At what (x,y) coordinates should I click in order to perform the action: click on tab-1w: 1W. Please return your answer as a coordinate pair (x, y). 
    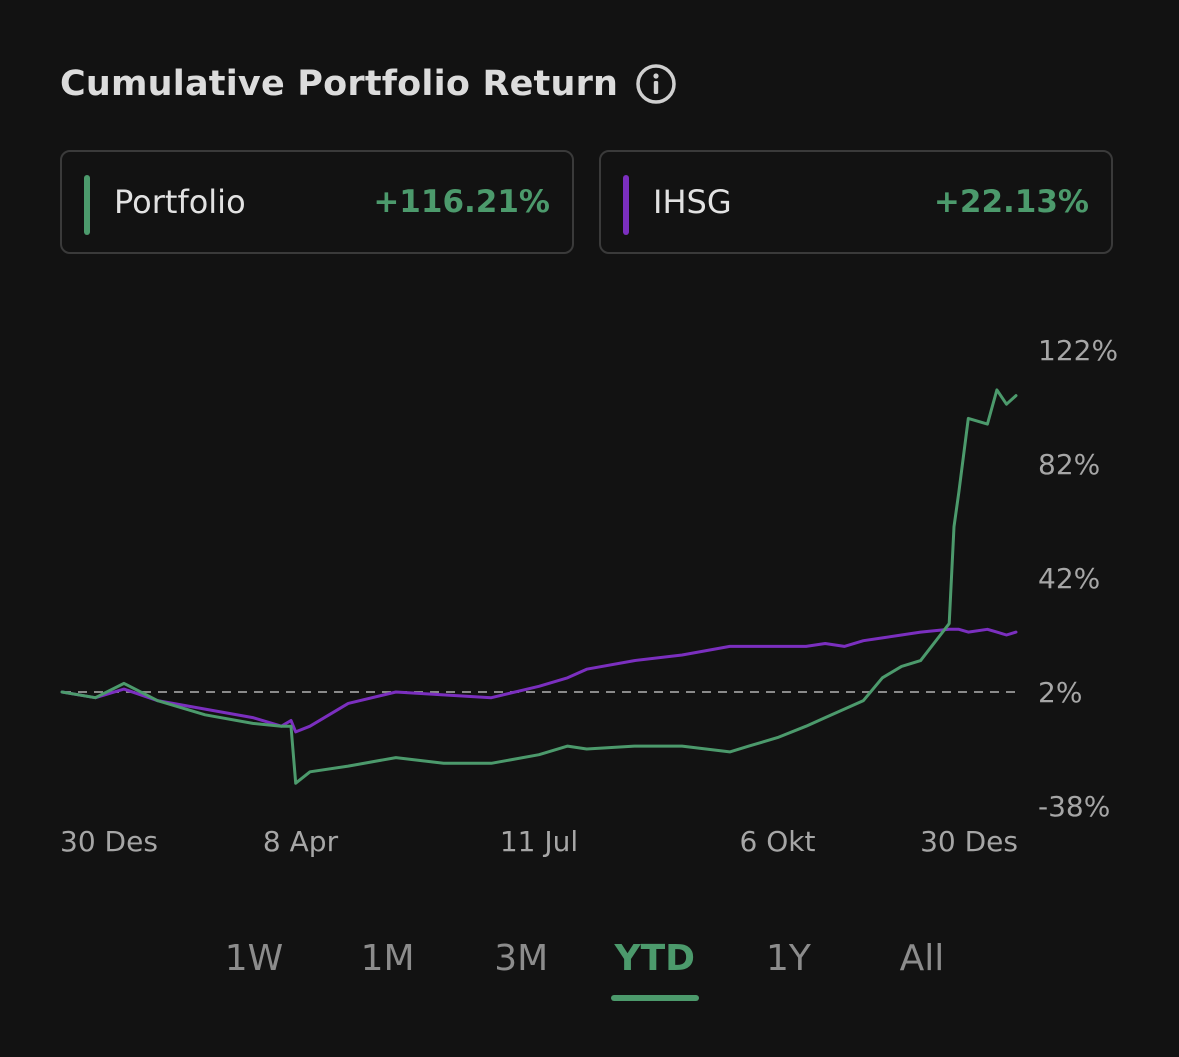
    Looking at the image, I should click on (254, 958).